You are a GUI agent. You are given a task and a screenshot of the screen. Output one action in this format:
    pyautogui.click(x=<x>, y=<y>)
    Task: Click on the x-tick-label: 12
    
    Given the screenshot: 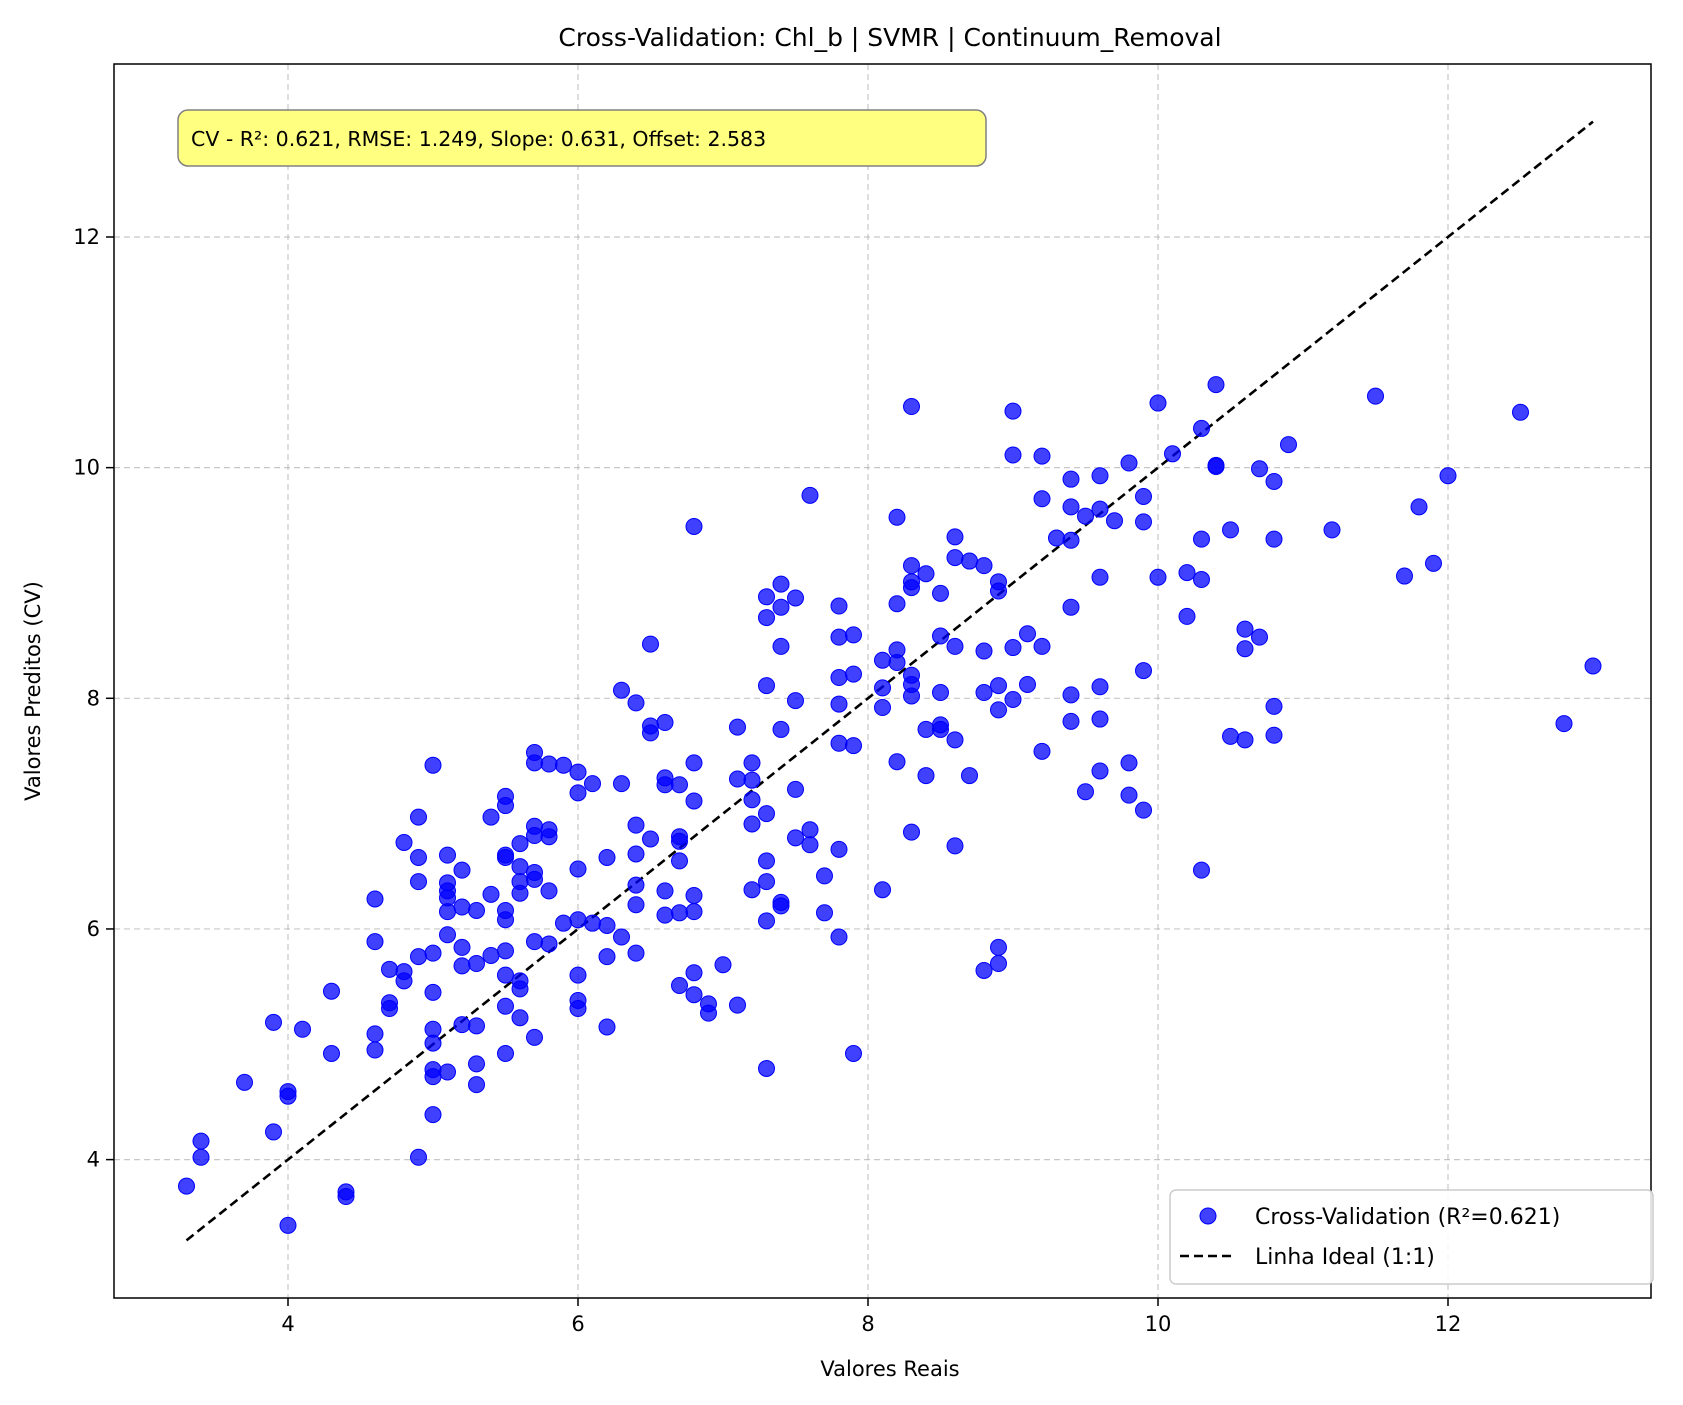 What is the action you would take?
    pyautogui.click(x=1448, y=1324)
    